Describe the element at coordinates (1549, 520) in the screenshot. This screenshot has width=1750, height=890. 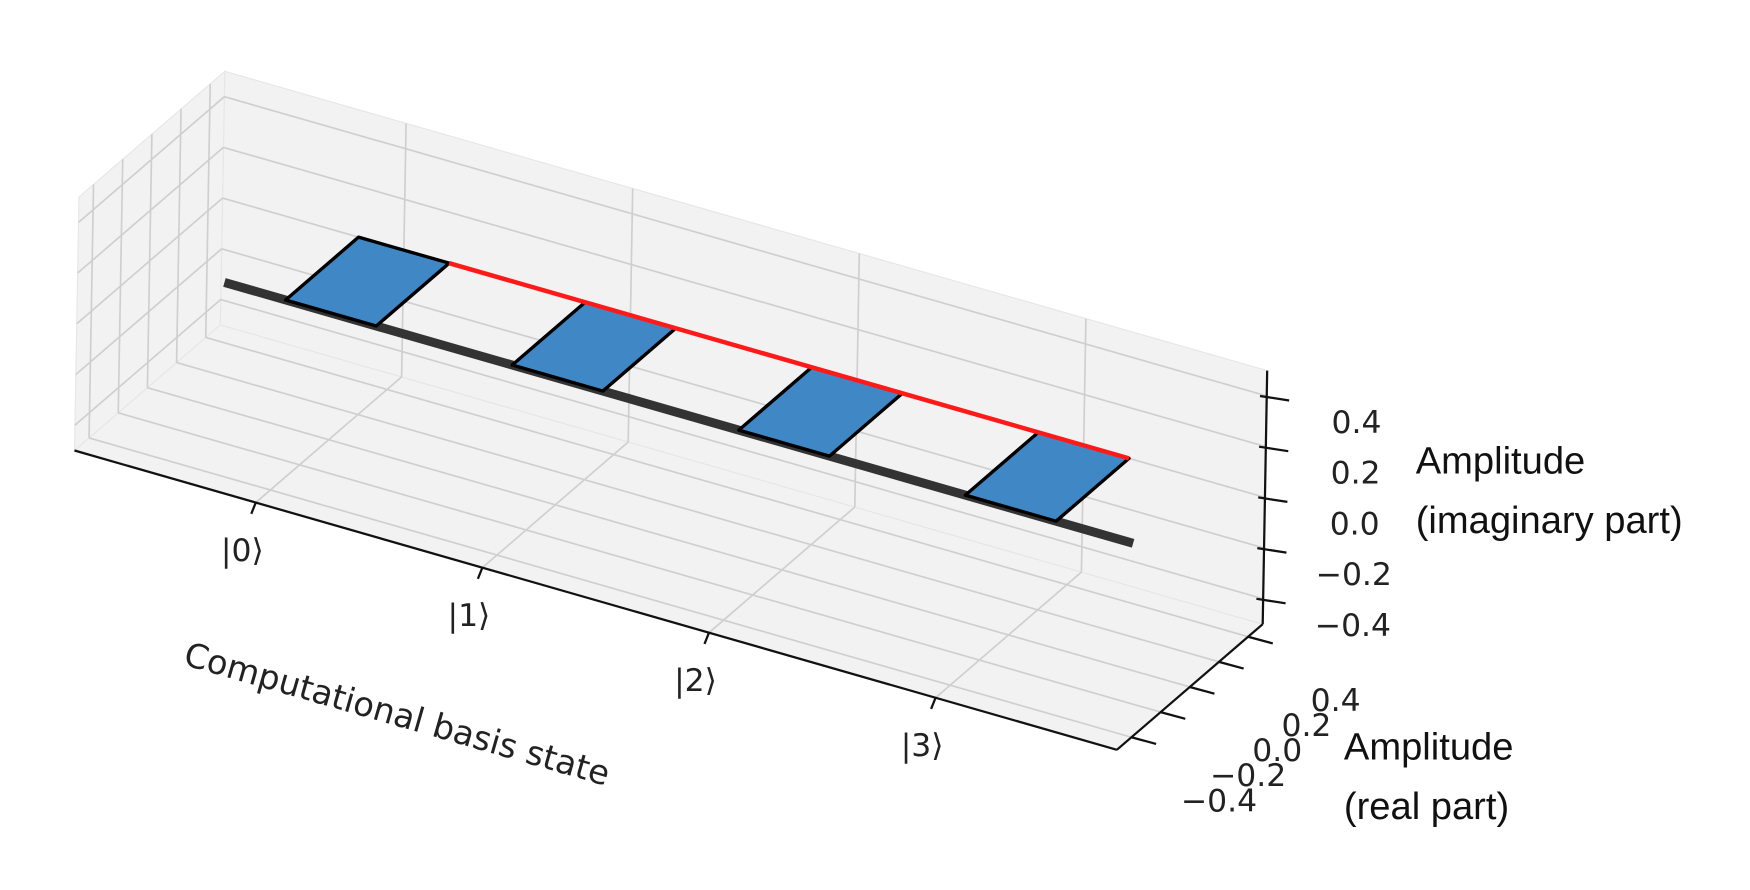
I see `z-axis-label: (imaginary part)` at that location.